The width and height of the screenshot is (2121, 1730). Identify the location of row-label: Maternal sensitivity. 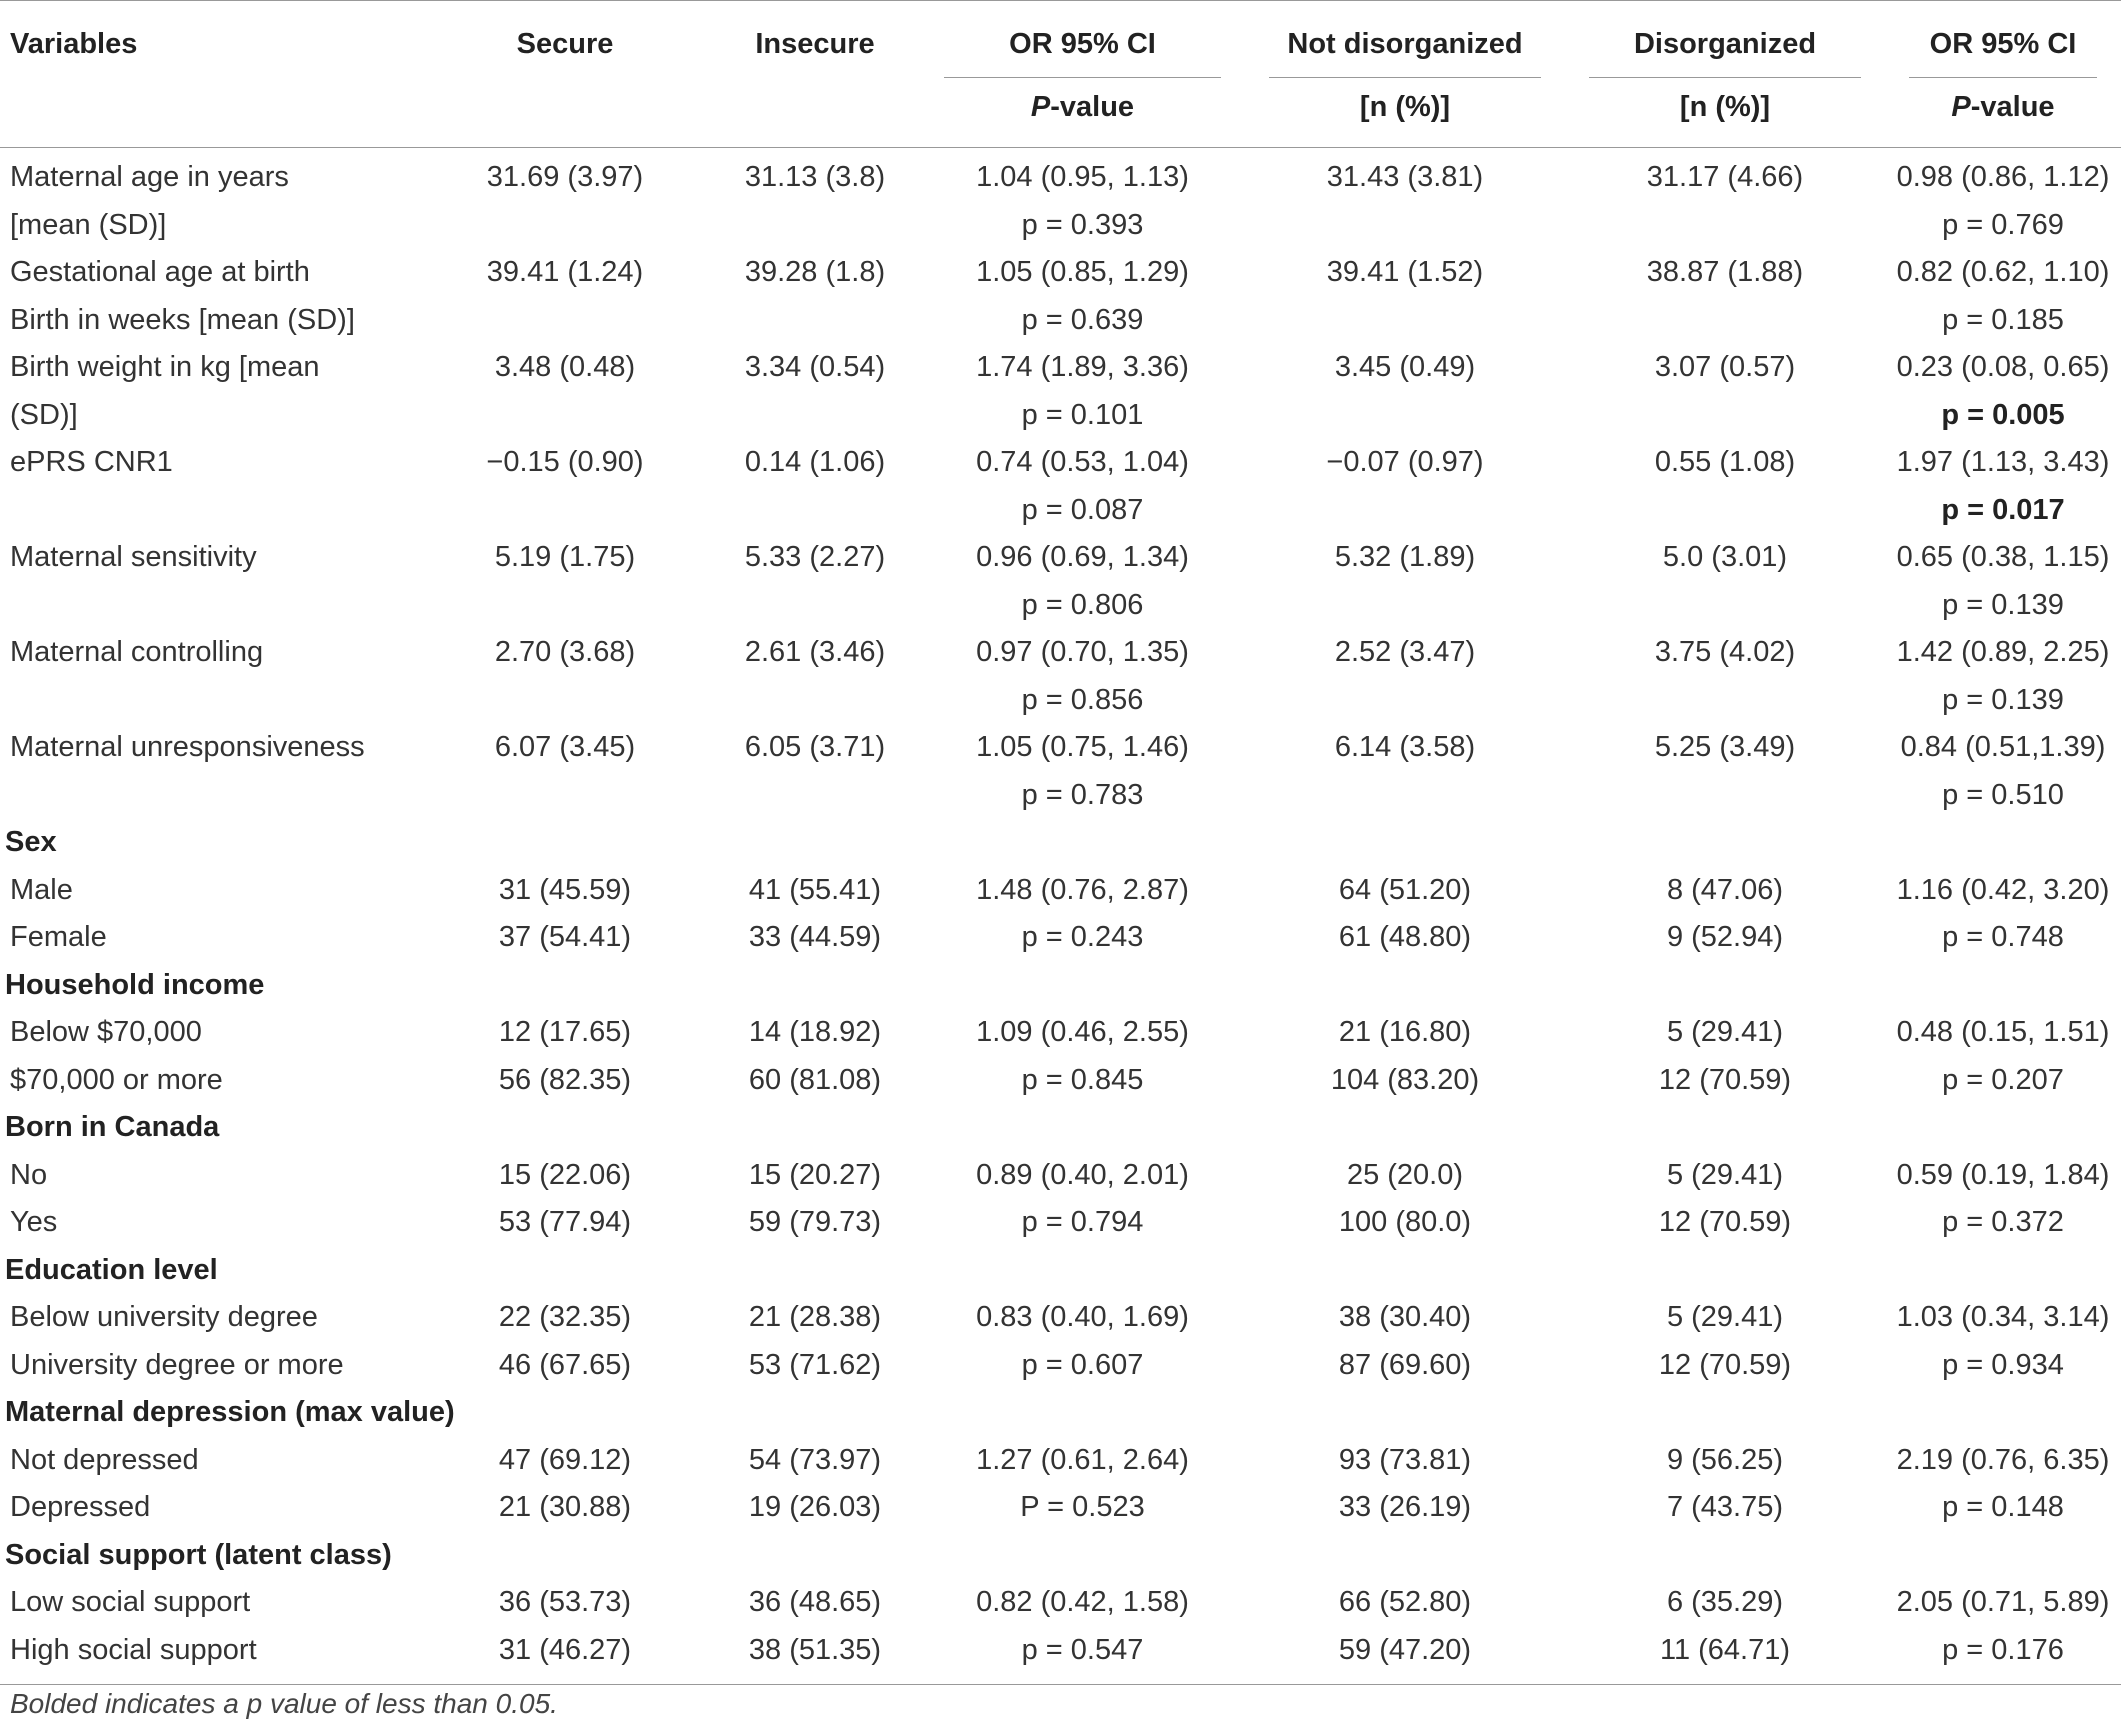
(210, 581).